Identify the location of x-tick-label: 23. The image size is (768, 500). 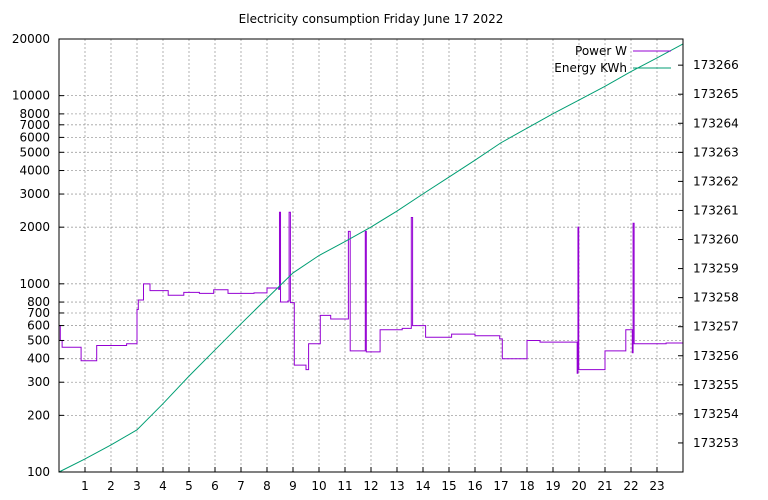
(656, 486).